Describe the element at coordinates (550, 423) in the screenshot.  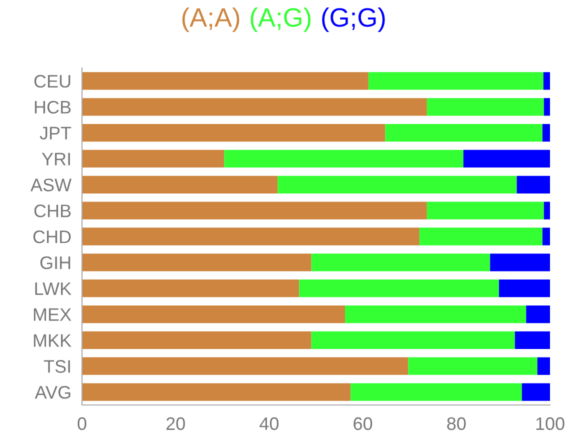
I see `x-tick-label: 100` at that location.